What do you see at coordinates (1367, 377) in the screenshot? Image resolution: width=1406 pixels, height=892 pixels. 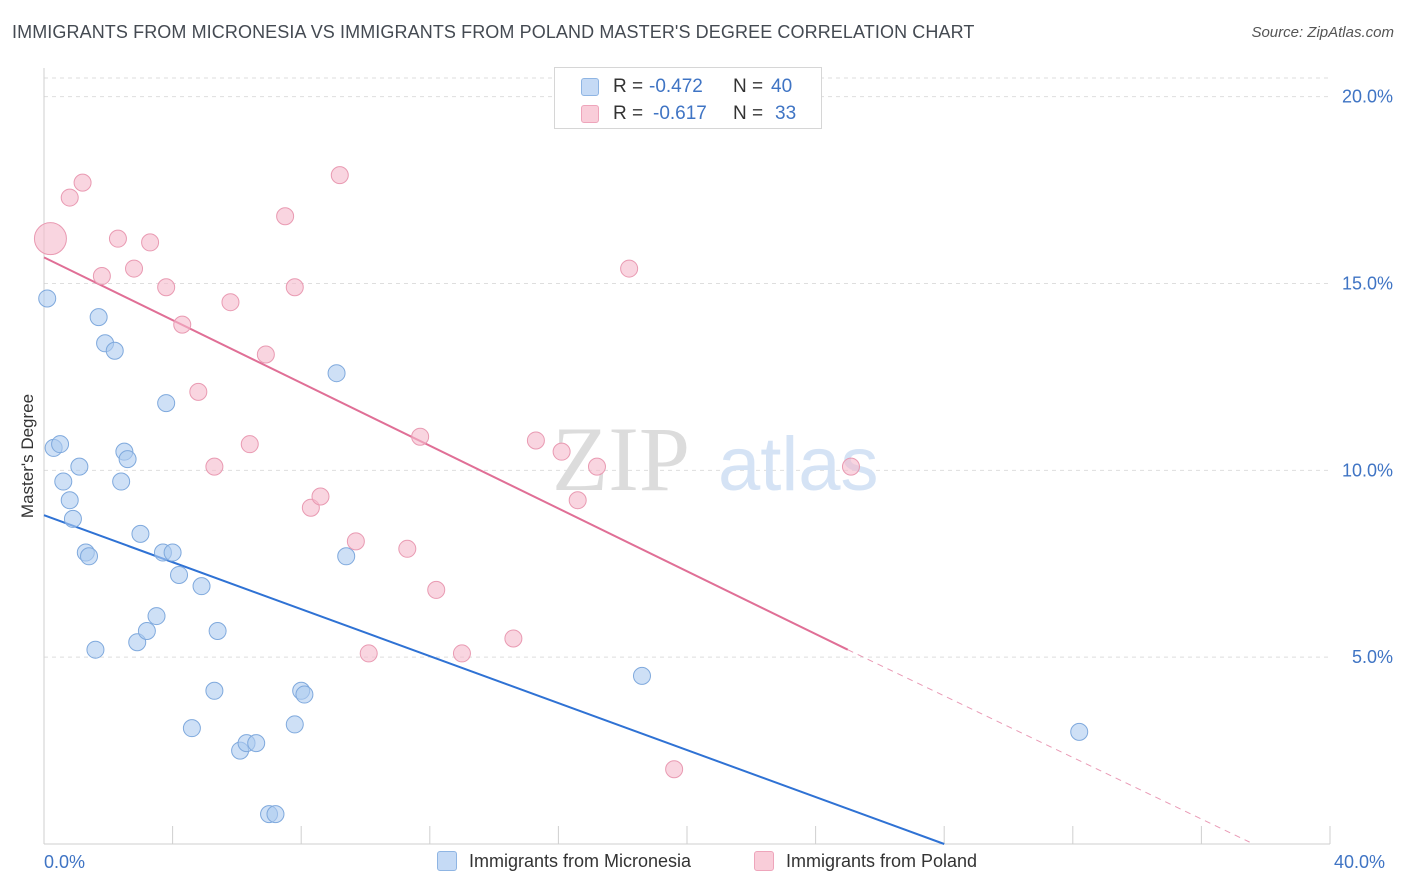 I see `y-tick-labels: 5.0% 10.0% 15.0% 20.0%` at bounding box center [1367, 377].